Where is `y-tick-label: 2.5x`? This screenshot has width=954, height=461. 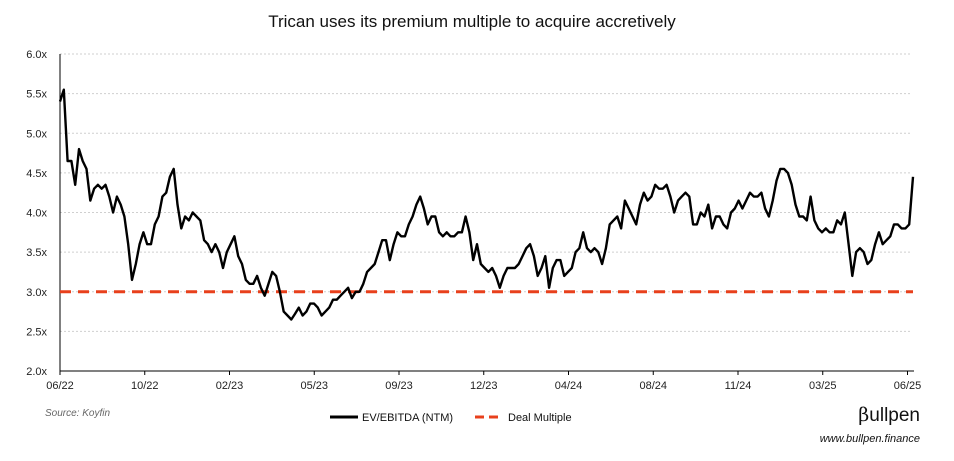
y-tick-label: 2.5x is located at coordinates (36, 332).